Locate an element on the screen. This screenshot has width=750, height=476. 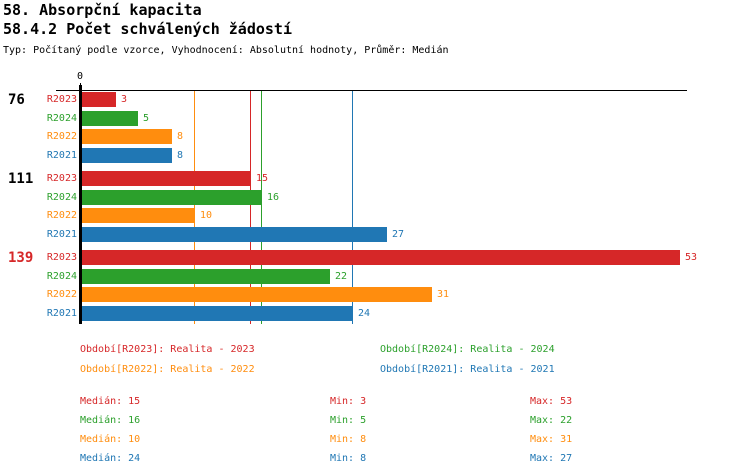
stat-max-r2022: Max: 31 is located at coordinates (551, 439).